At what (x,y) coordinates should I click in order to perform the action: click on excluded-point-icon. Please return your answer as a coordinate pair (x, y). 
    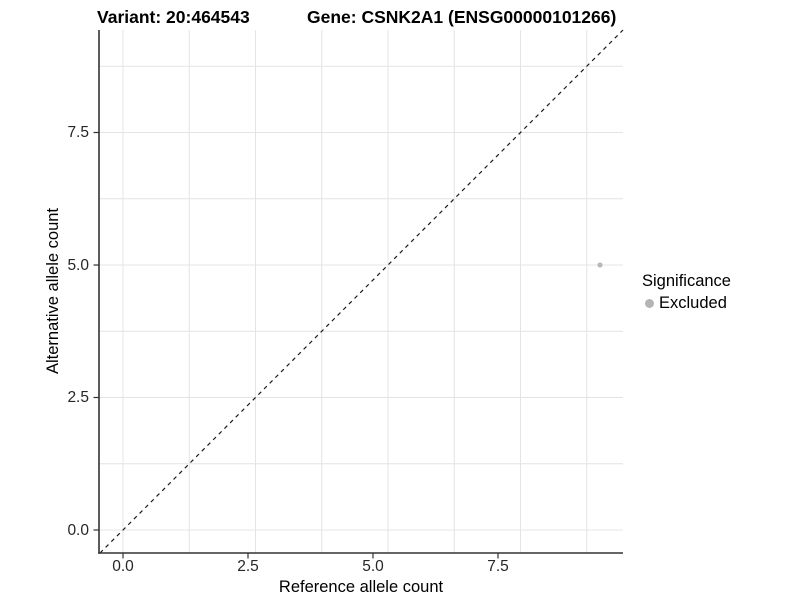
    Looking at the image, I should click on (649, 303).